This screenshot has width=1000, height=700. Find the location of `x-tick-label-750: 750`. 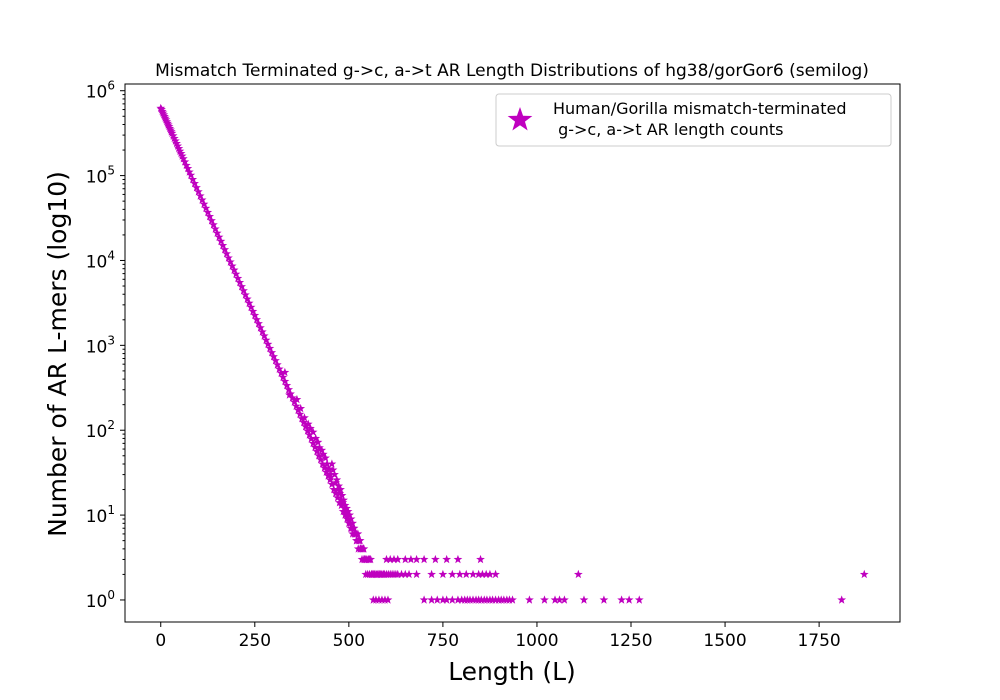

x-tick-label-750: 750 is located at coordinates (443, 641).